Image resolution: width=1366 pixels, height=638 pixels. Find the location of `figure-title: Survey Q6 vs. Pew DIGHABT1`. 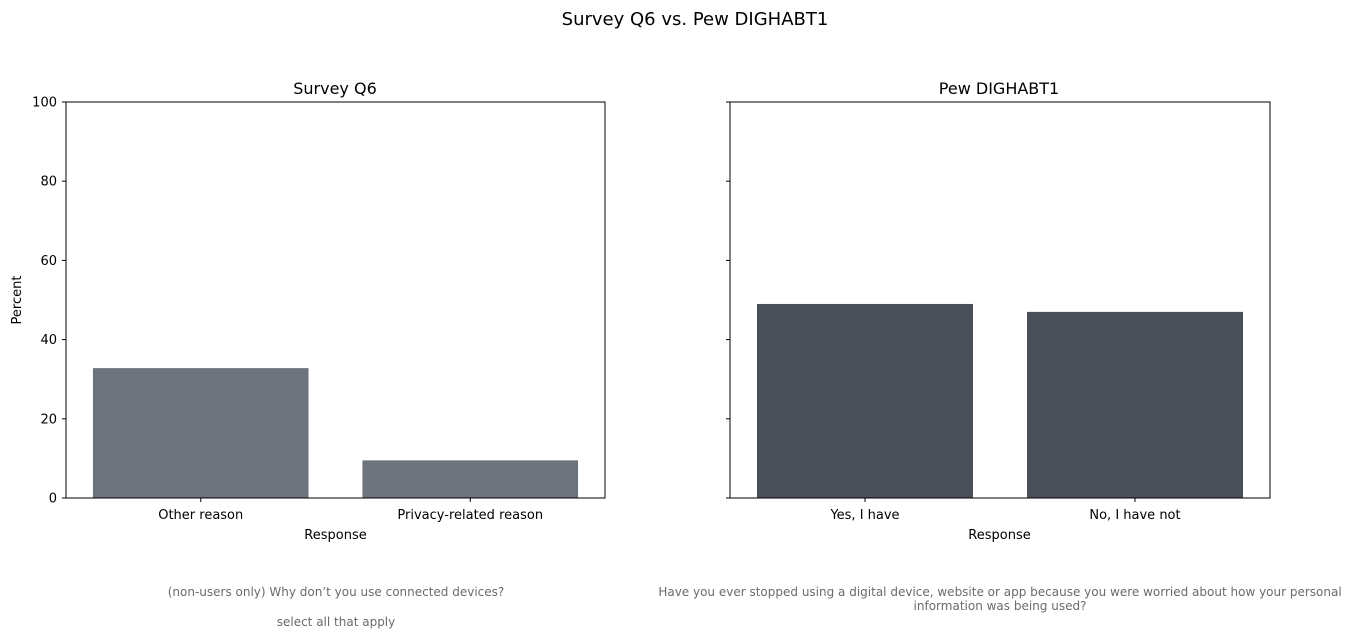

figure-title: Survey Q6 vs. Pew DIGHABT1 is located at coordinates (695, 19).